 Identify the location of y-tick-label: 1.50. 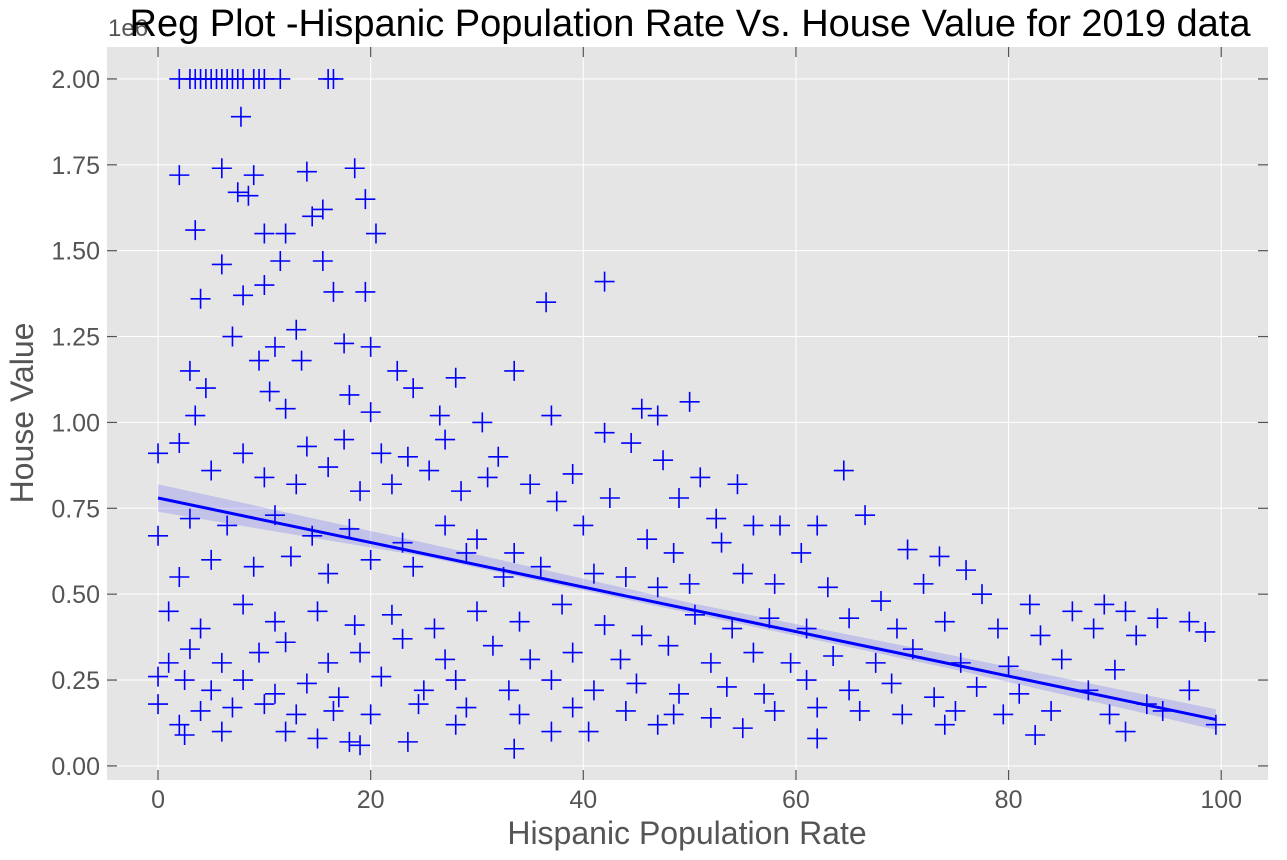
(75, 252).